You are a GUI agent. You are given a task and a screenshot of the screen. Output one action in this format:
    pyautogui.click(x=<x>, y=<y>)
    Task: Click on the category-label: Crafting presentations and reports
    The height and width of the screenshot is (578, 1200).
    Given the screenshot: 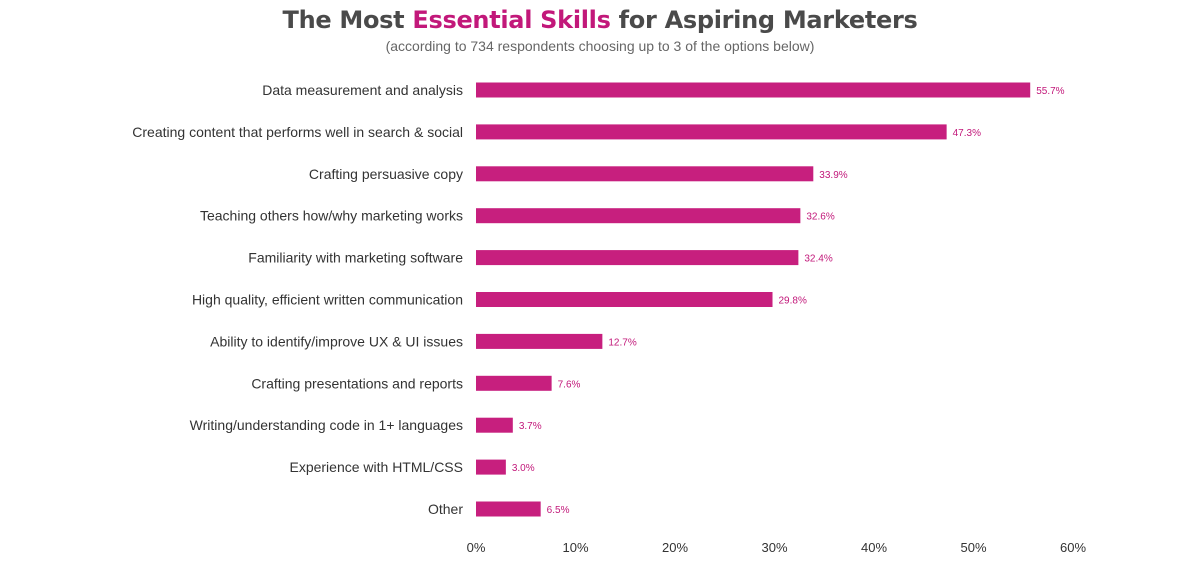 What is the action you would take?
    pyautogui.click(x=357, y=383)
    